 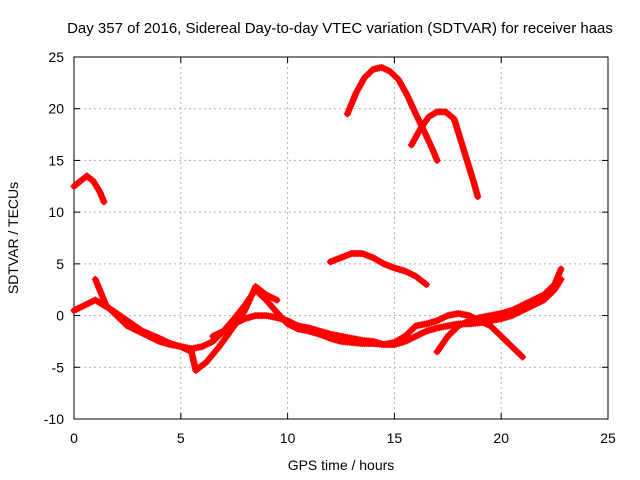 What do you see at coordinates (13, 238) in the screenshot?
I see `y-axis-label: SDTVAR / TECUs` at bounding box center [13, 238].